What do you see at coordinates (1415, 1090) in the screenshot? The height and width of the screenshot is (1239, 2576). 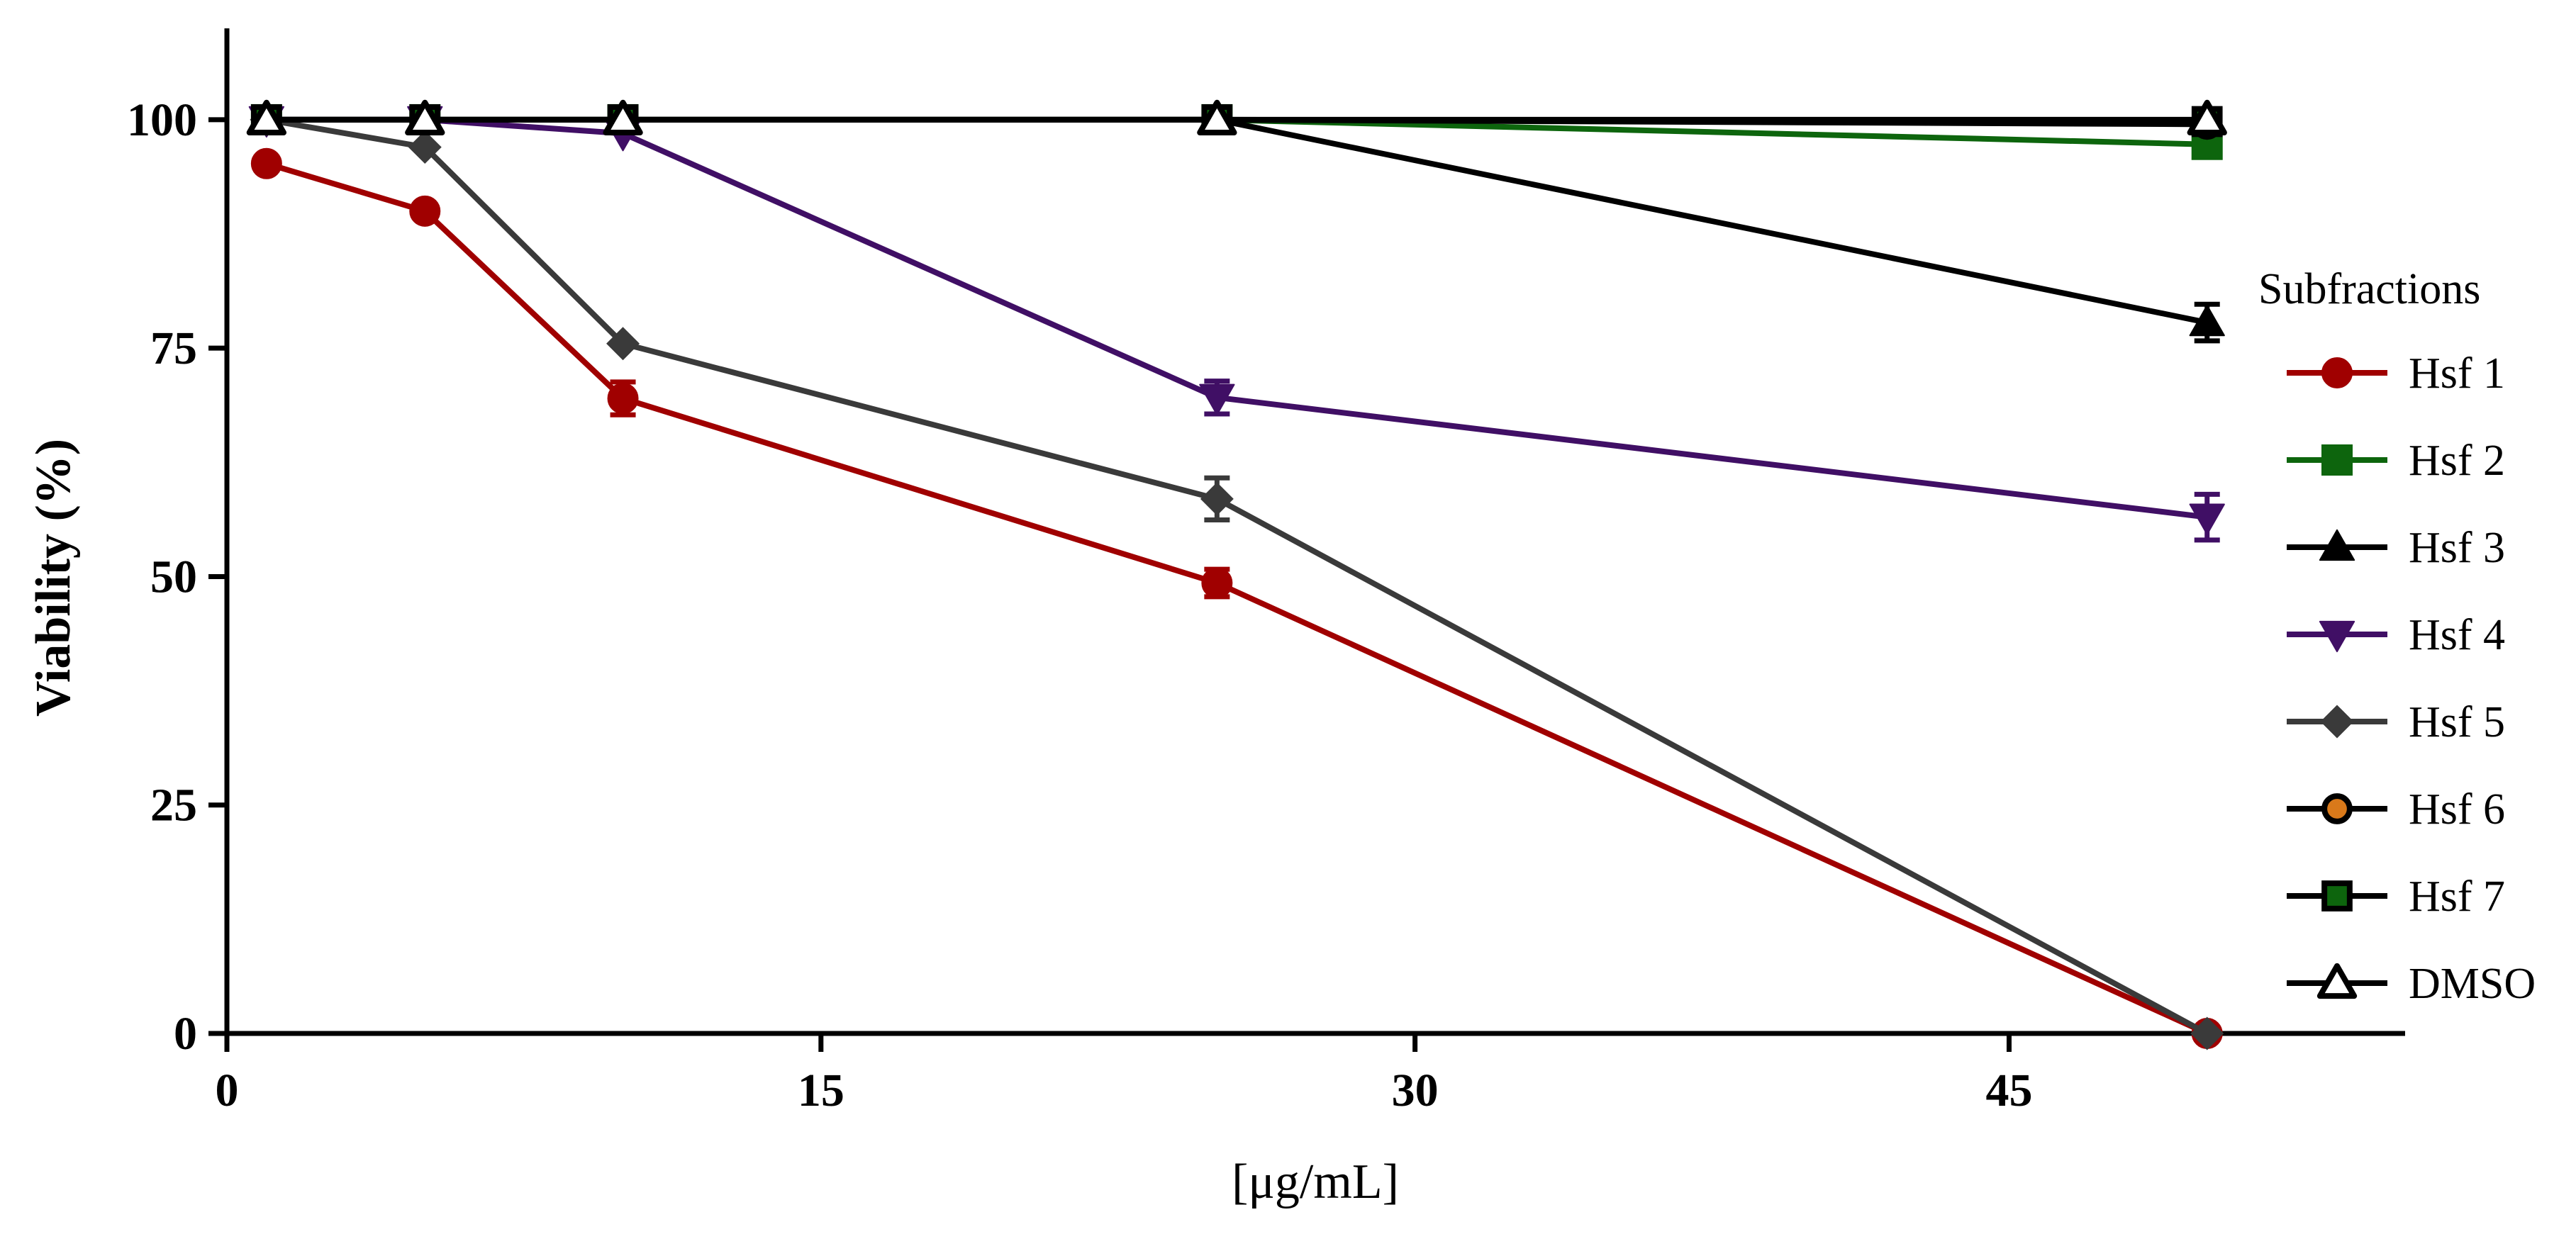 I see `x-tick-label: 30` at bounding box center [1415, 1090].